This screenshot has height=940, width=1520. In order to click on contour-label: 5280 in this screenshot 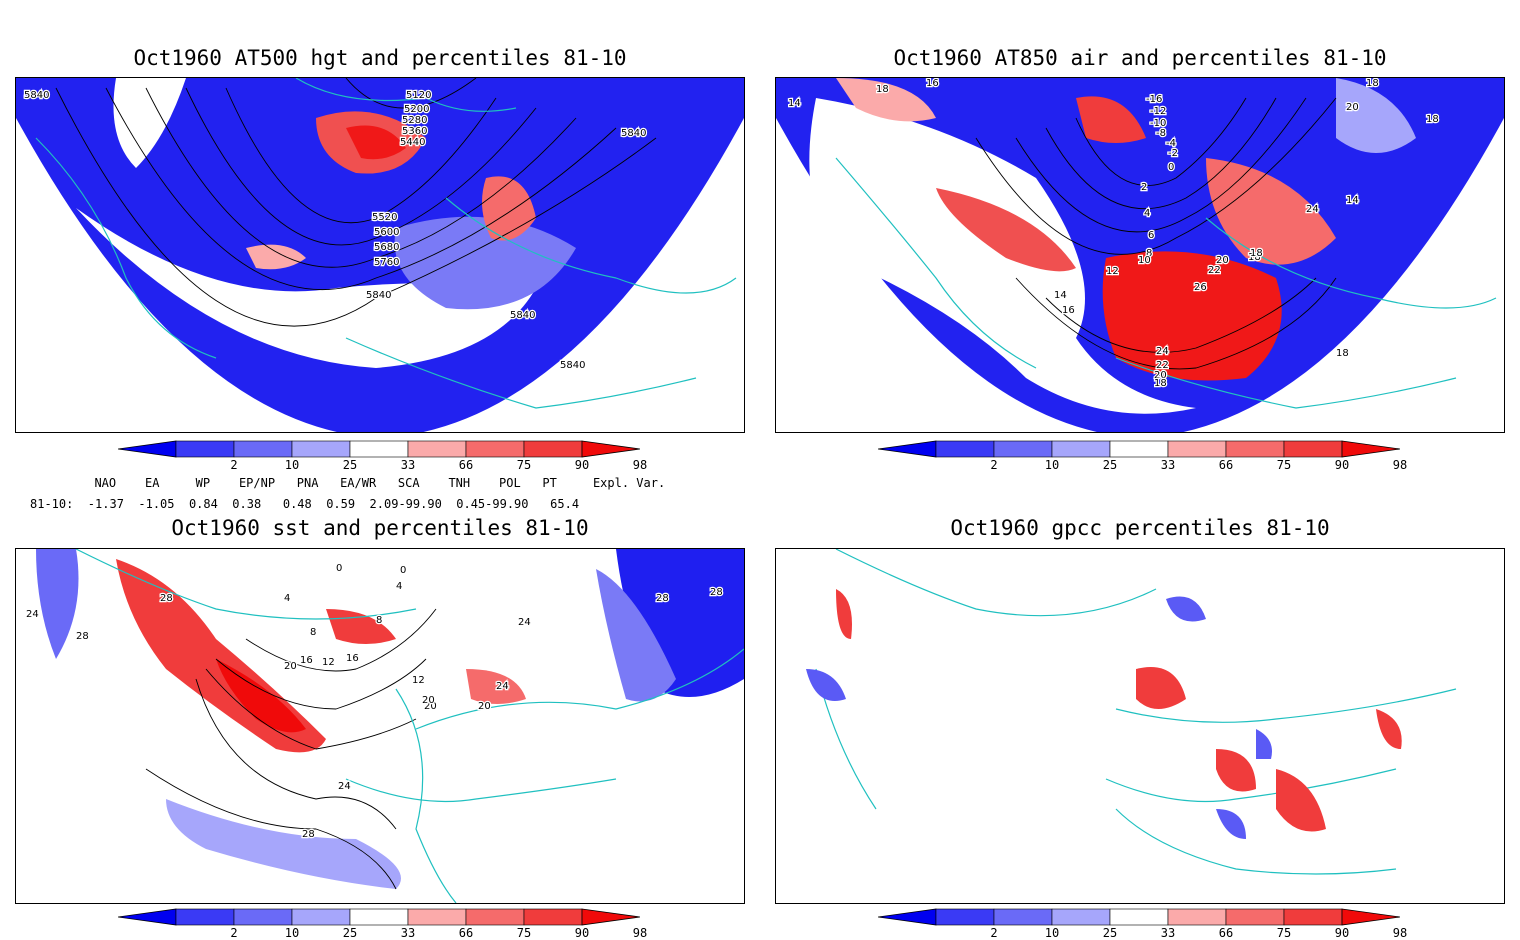, I will do `click(414, 120)`.